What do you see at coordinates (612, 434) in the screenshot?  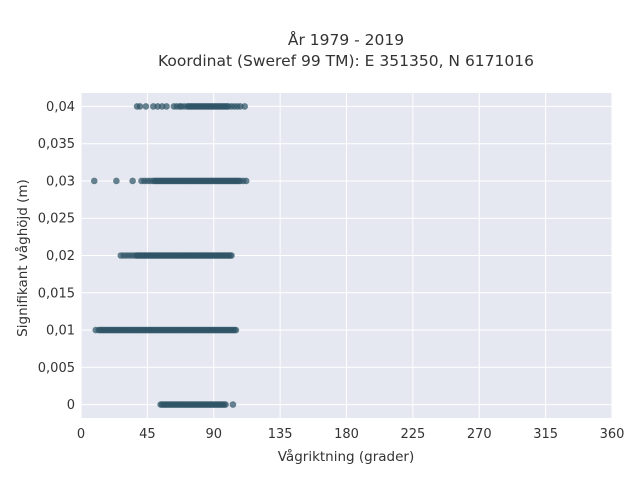 I see `x-tick-label: 360` at bounding box center [612, 434].